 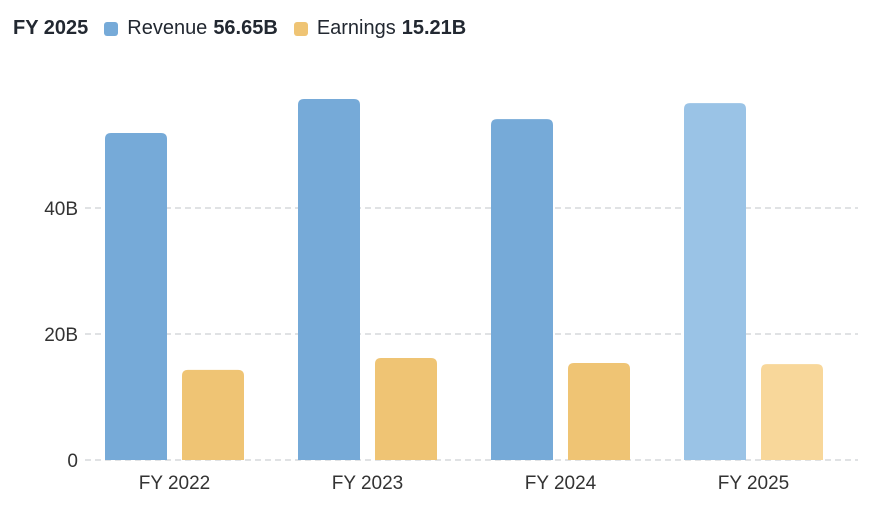 I want to click on y-tick-label: 0, so click(x=72, y=461).